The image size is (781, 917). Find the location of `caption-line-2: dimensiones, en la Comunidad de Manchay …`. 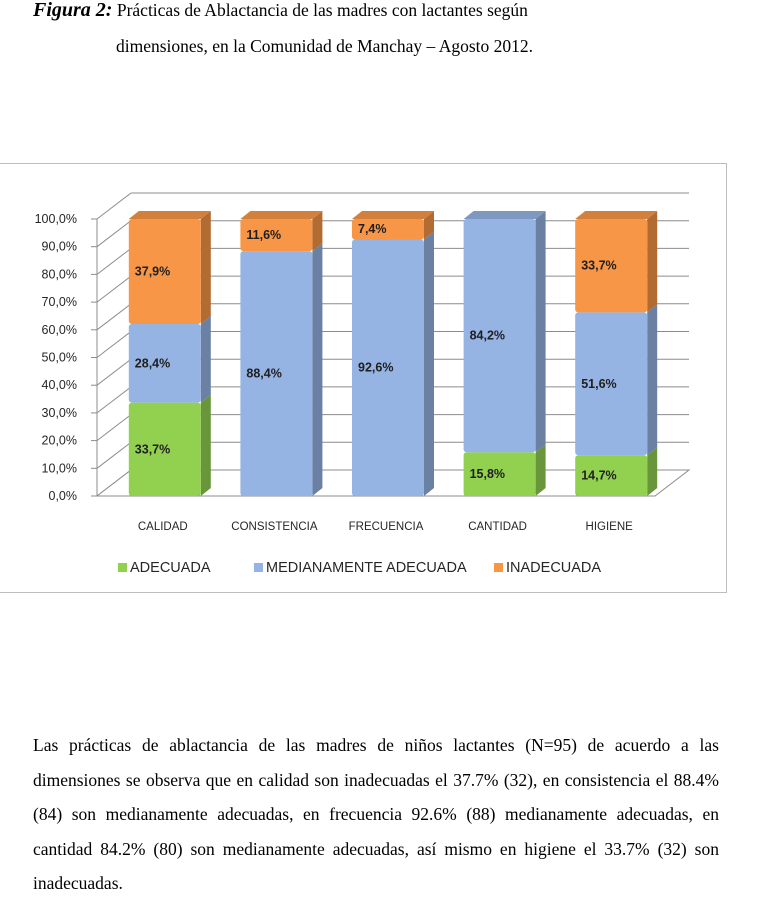

caption-line-2: dimensiones, en la Comunidad de Manchay … is located at coordinates (325, 46).